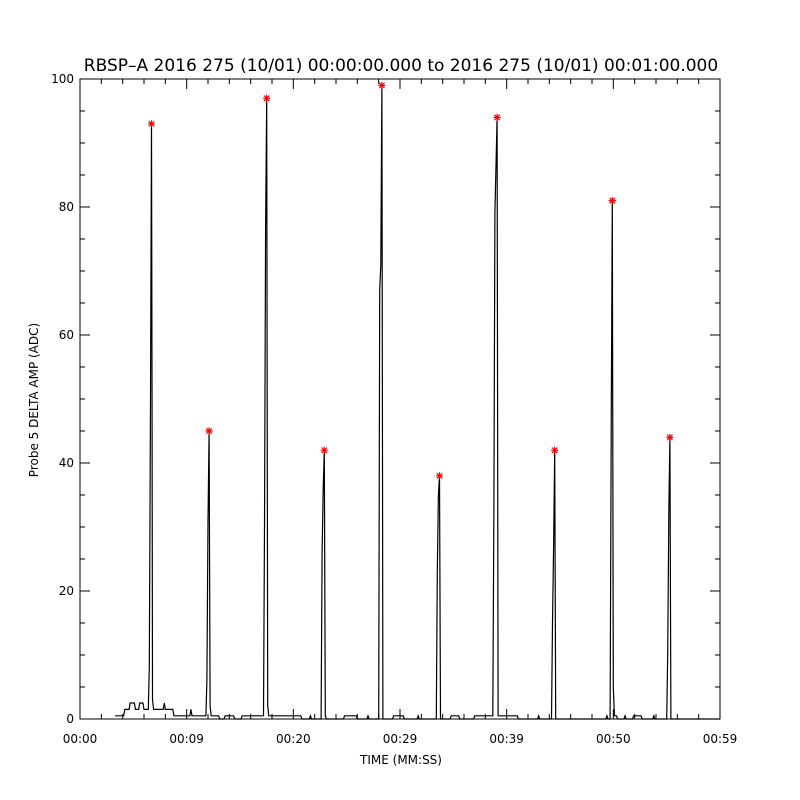  What do you see at coordinates (62, 79) in the screenshot?
I see `y-tick-label: 100` at bounding box center [62, 79].